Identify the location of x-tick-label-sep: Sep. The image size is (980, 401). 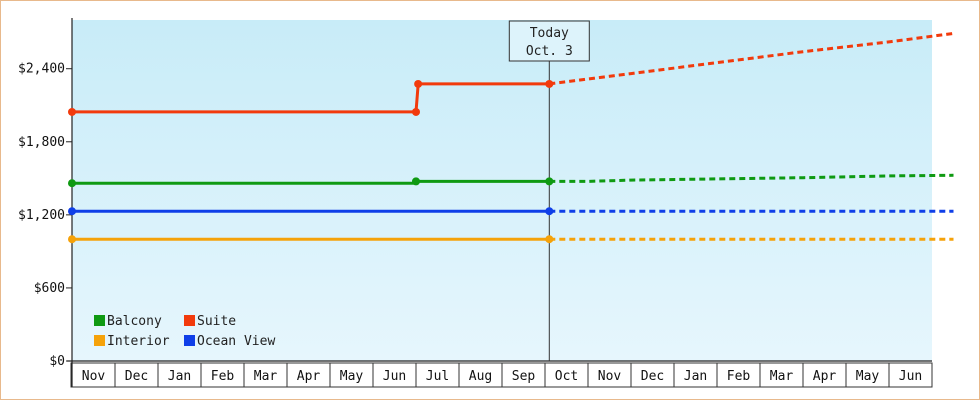
(524, 376).